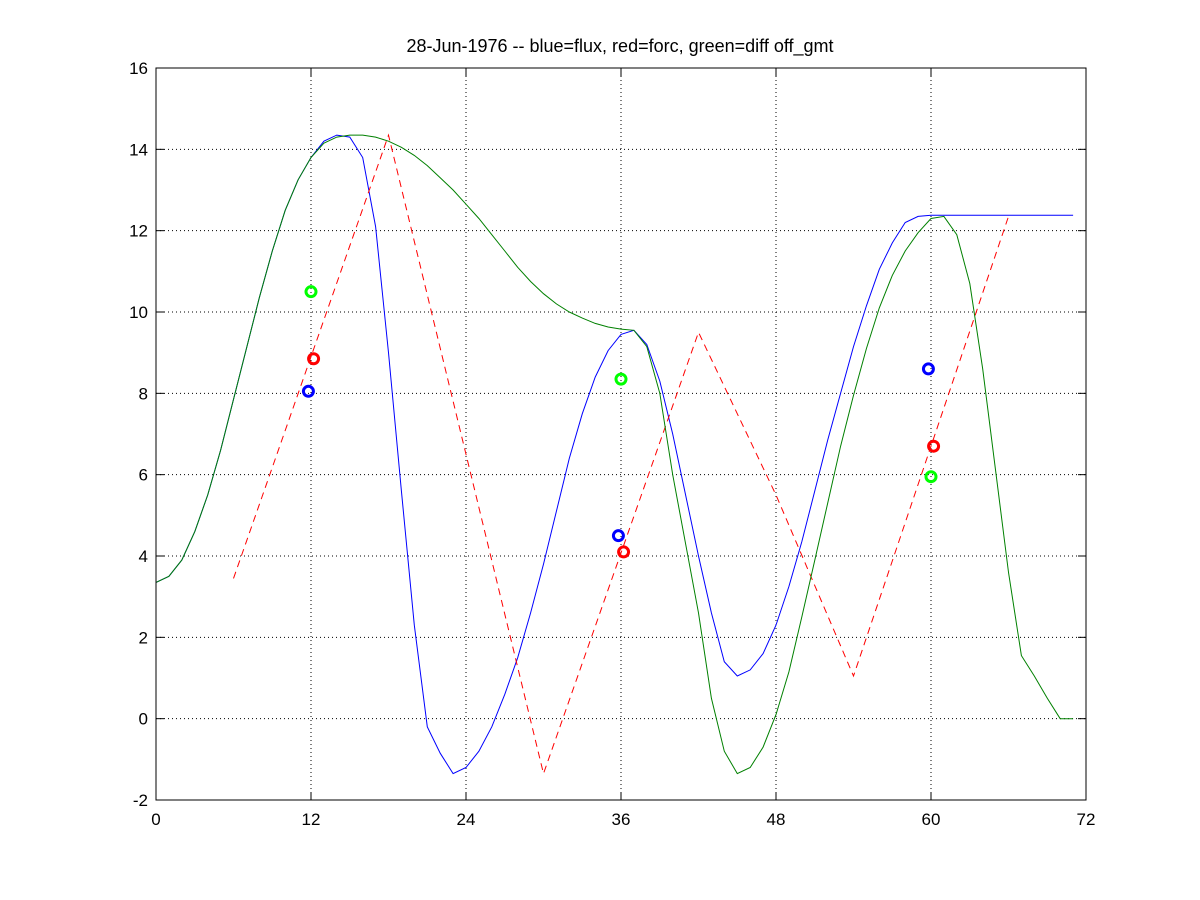 This screenshot has height=900, width=1200. What do you see at coordinates (143, 637) in the screenshot?
I see `y-tick-label: 2` at bounding box center [143, 637].